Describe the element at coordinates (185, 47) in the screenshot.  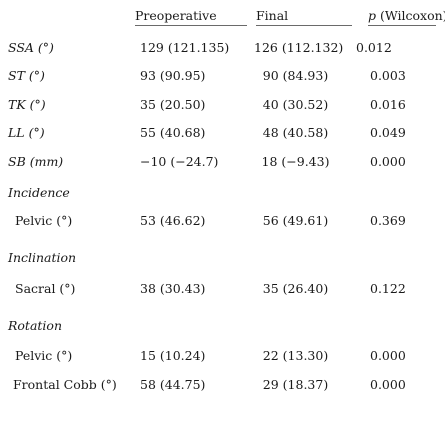
I see `preoperative-value: 129 (121.135)` at that location.